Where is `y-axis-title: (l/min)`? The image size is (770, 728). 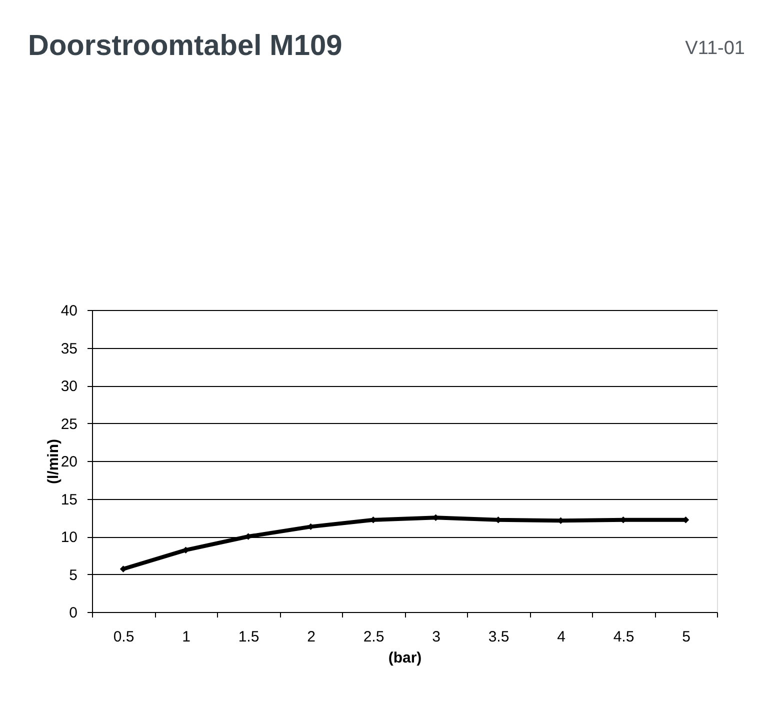 y-axis-title: (l/min) is located at coordinates (53, 461).